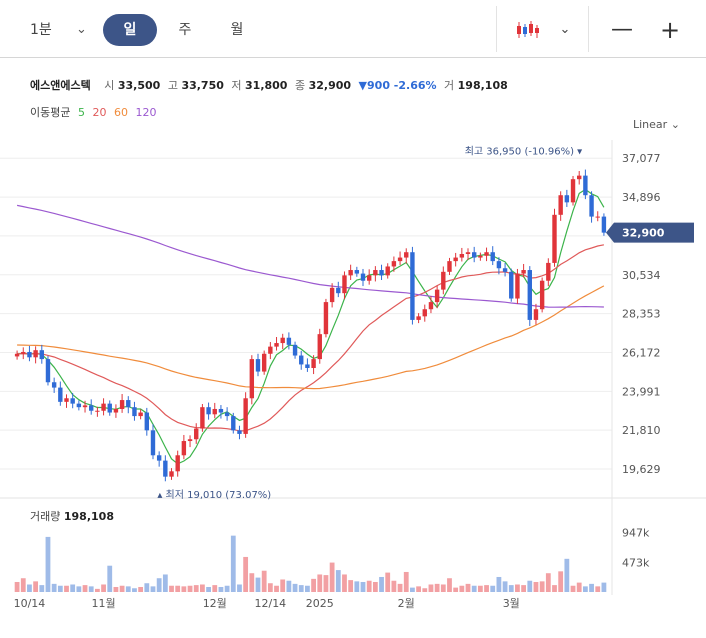 The image size is (706, 638). Describe the element at coordinates (99, 112) in the screenshot. I see `ma-legend-20: 20` at that location.